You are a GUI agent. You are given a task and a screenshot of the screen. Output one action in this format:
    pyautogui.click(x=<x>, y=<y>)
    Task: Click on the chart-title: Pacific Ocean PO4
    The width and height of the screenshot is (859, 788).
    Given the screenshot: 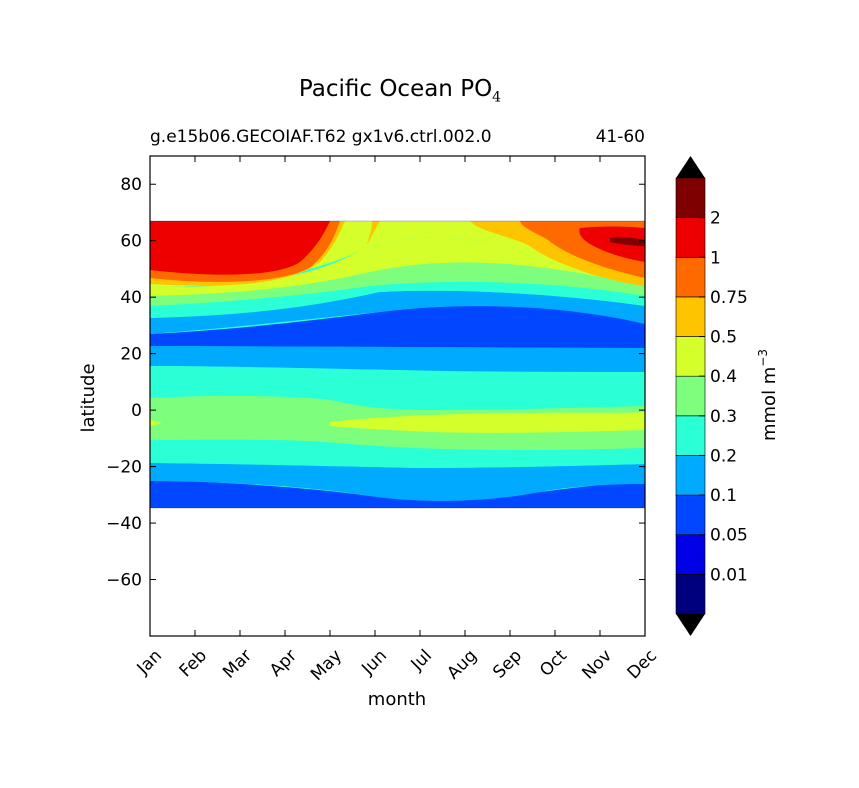 What is the action you would take?
    pyautogui.click(x=400, y=91)
    